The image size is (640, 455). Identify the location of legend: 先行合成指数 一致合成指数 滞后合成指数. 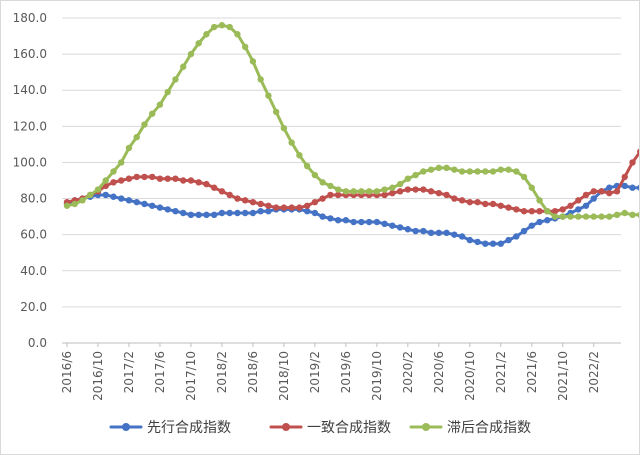
(320, 428).